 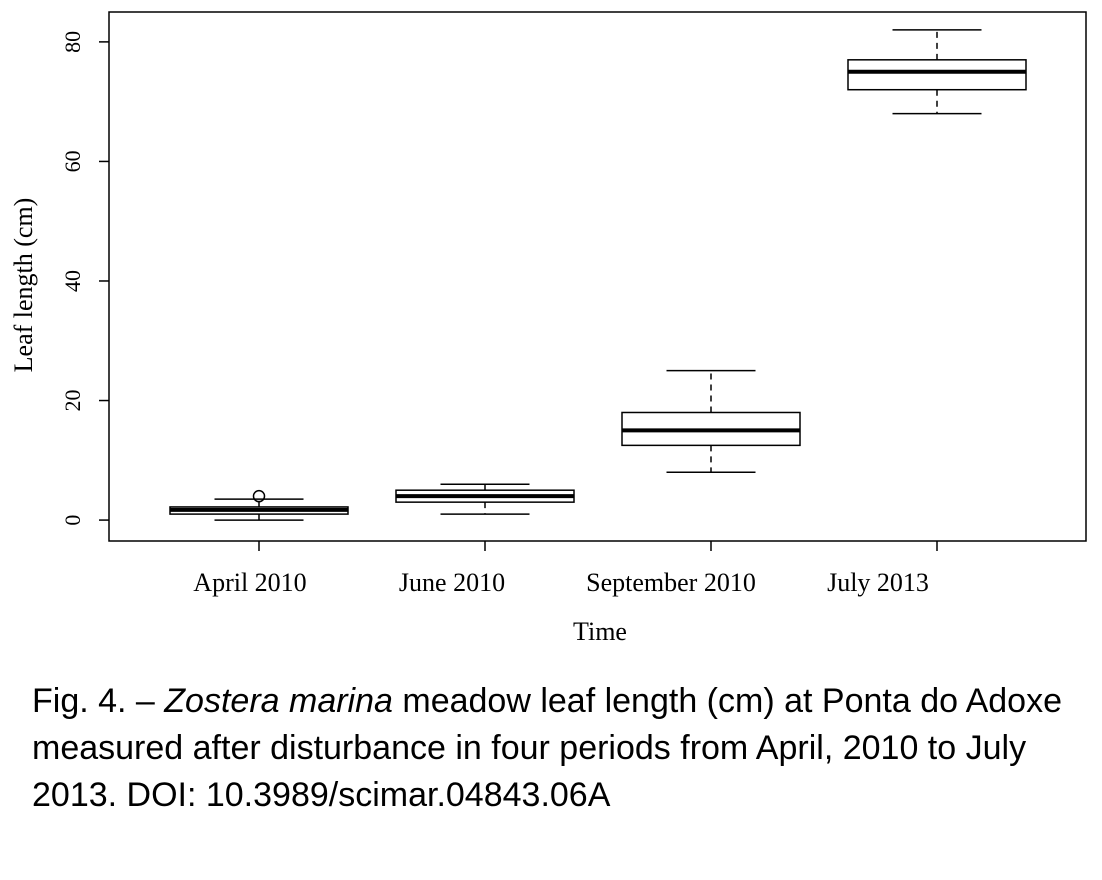 I want to click on y-tick-label-40: 40, so click(x=72, y=281).